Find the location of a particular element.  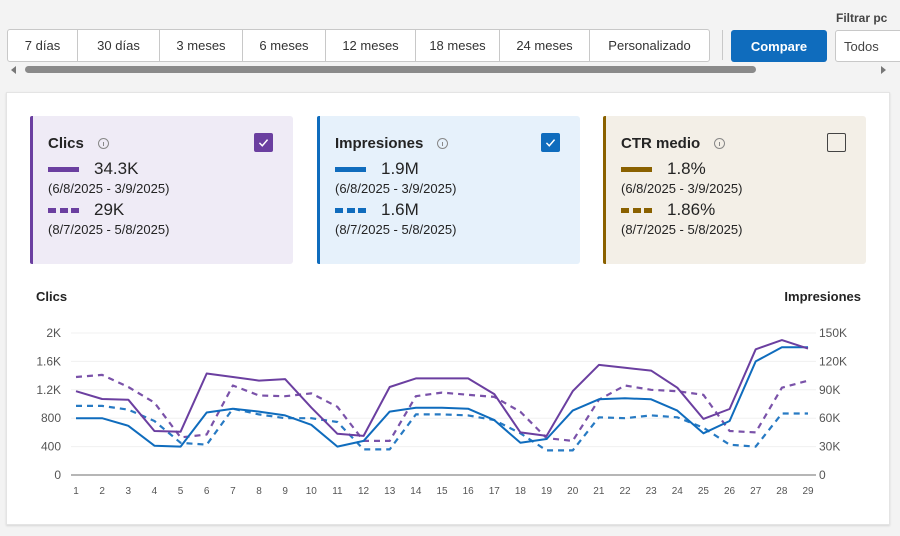

card-title: Impresiones is located at coordinates (457, 143).